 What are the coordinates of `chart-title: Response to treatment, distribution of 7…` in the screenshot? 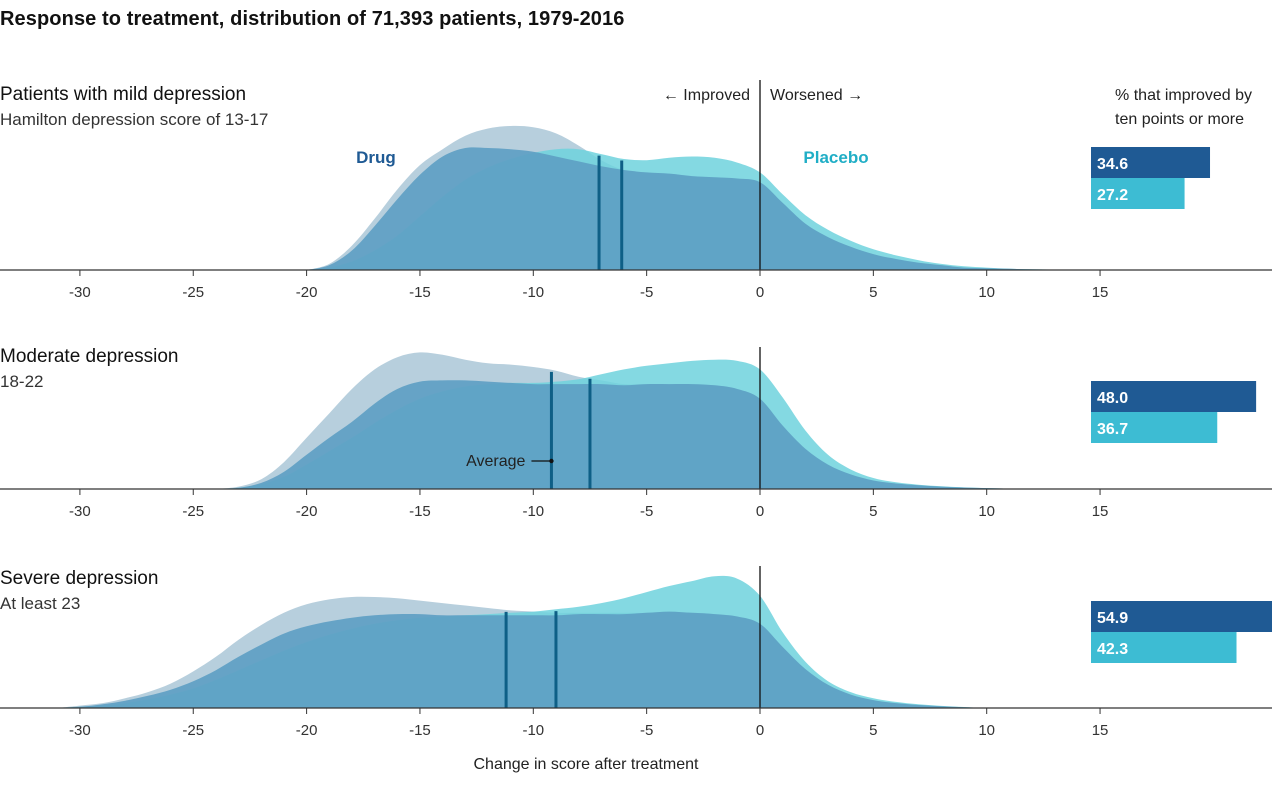 It's located at (312, 19).